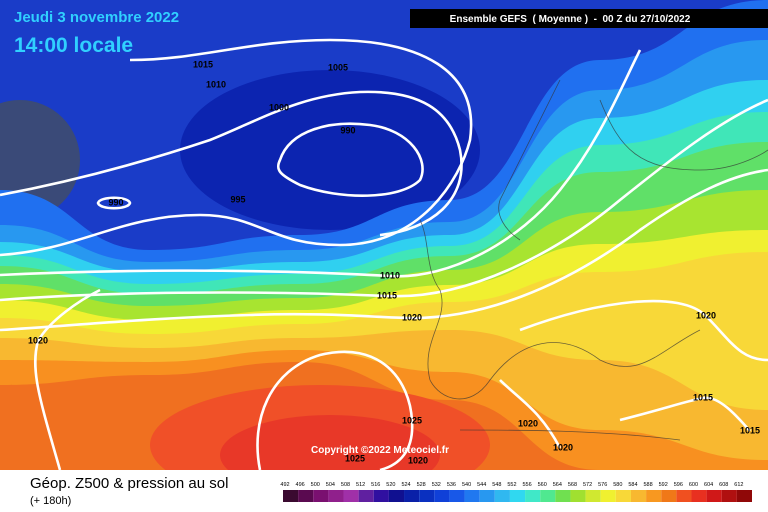 Image resolution: width=768 pixels, height=512 pixels. I want to click on scale-label: 560, so click(542, 485).